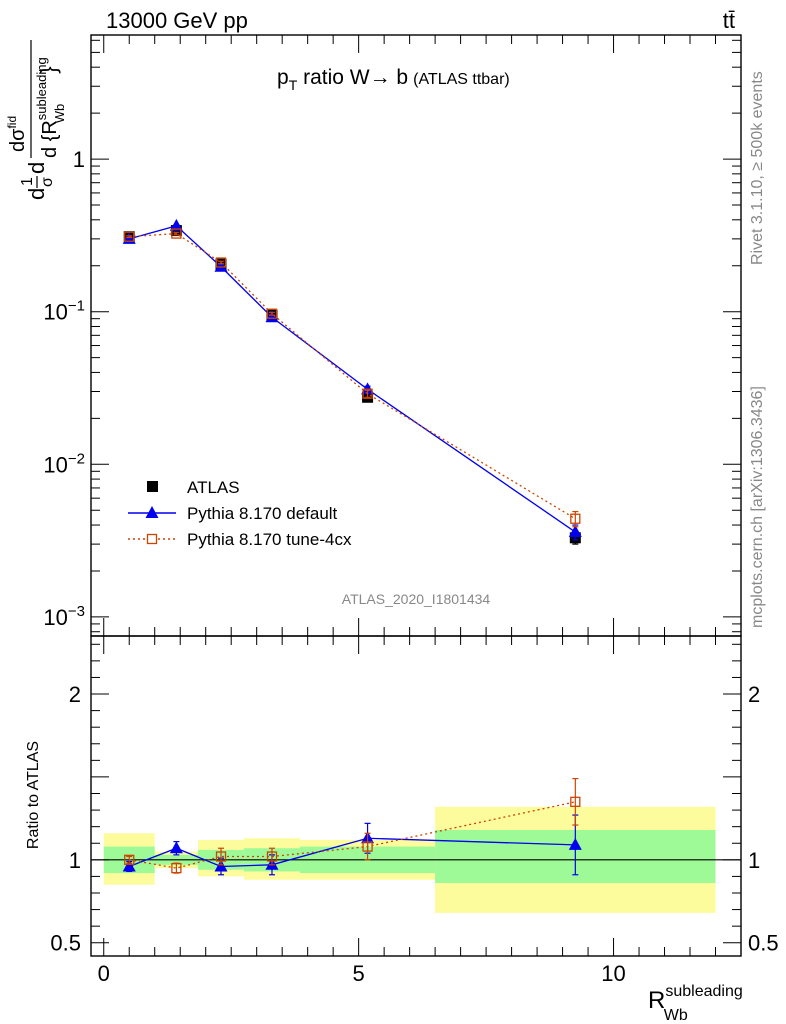 The image size is (786, 1024). What do you see at coordinates (461, 79) in the screenshot?
I see `title-small: (ATLAS ttbar)` at bounding box center [461, 79].